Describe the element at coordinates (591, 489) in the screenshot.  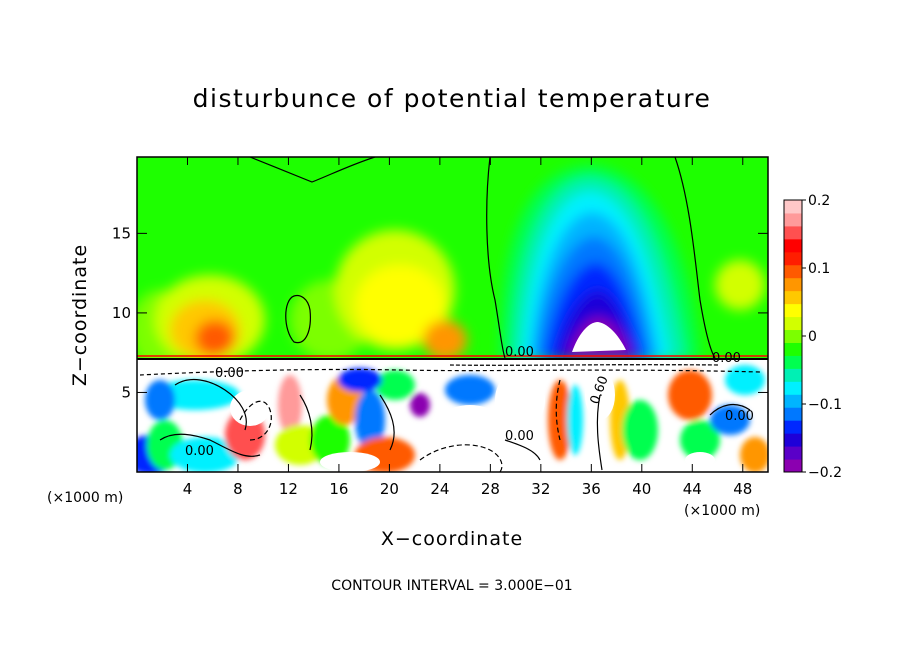
I see `x-tick-label: 36` at that location.